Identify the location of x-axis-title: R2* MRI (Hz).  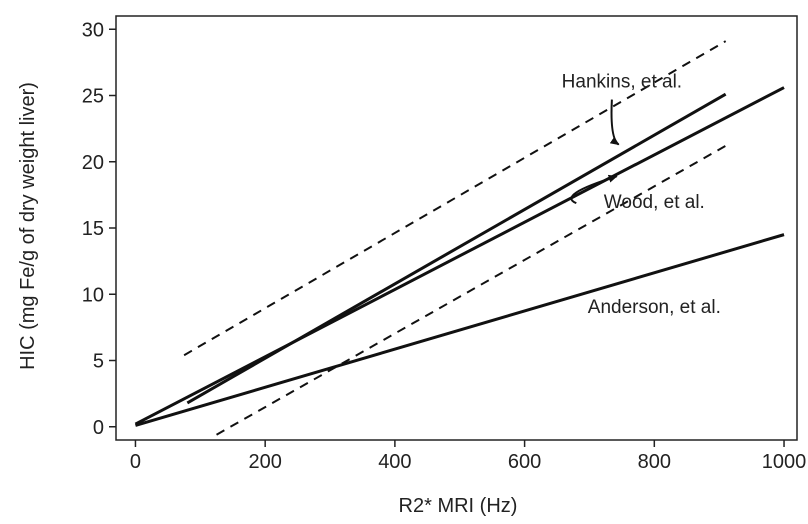
(458, 506).